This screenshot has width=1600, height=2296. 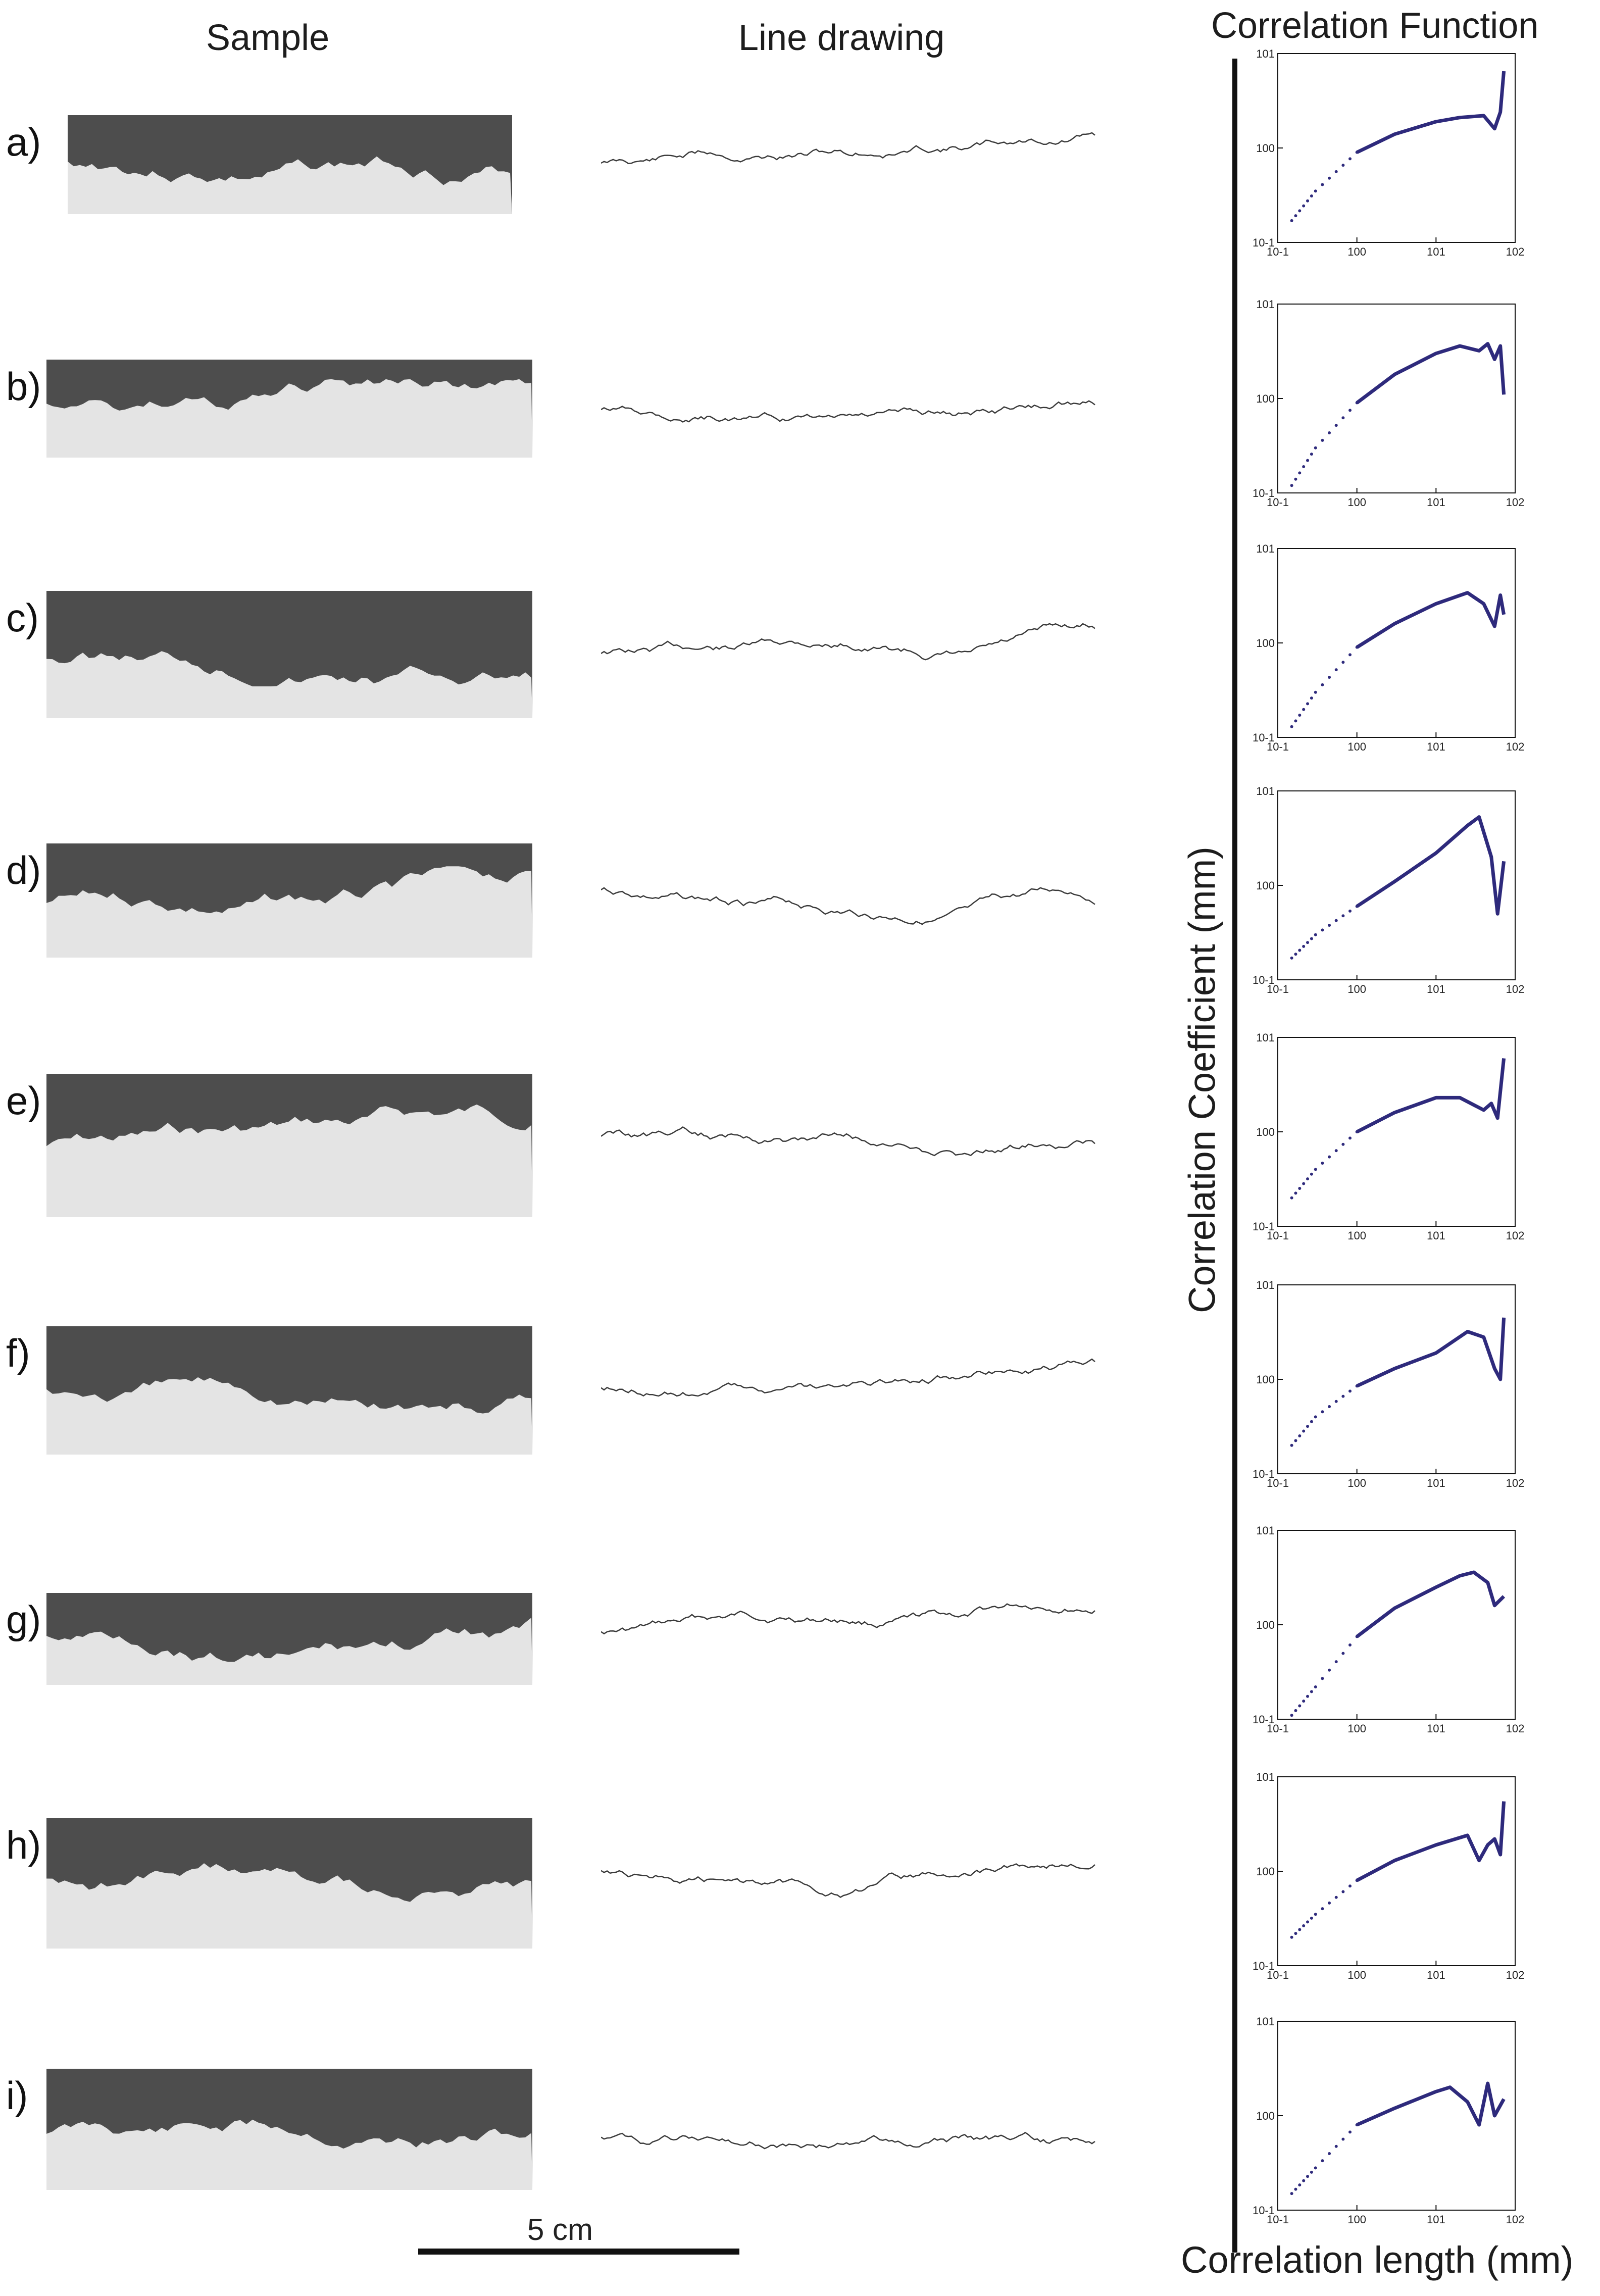 What do you see at coordinates (24, 1620) in the screenshot?
I see `row-label-6: g)` at bounding box center [24, 1620].